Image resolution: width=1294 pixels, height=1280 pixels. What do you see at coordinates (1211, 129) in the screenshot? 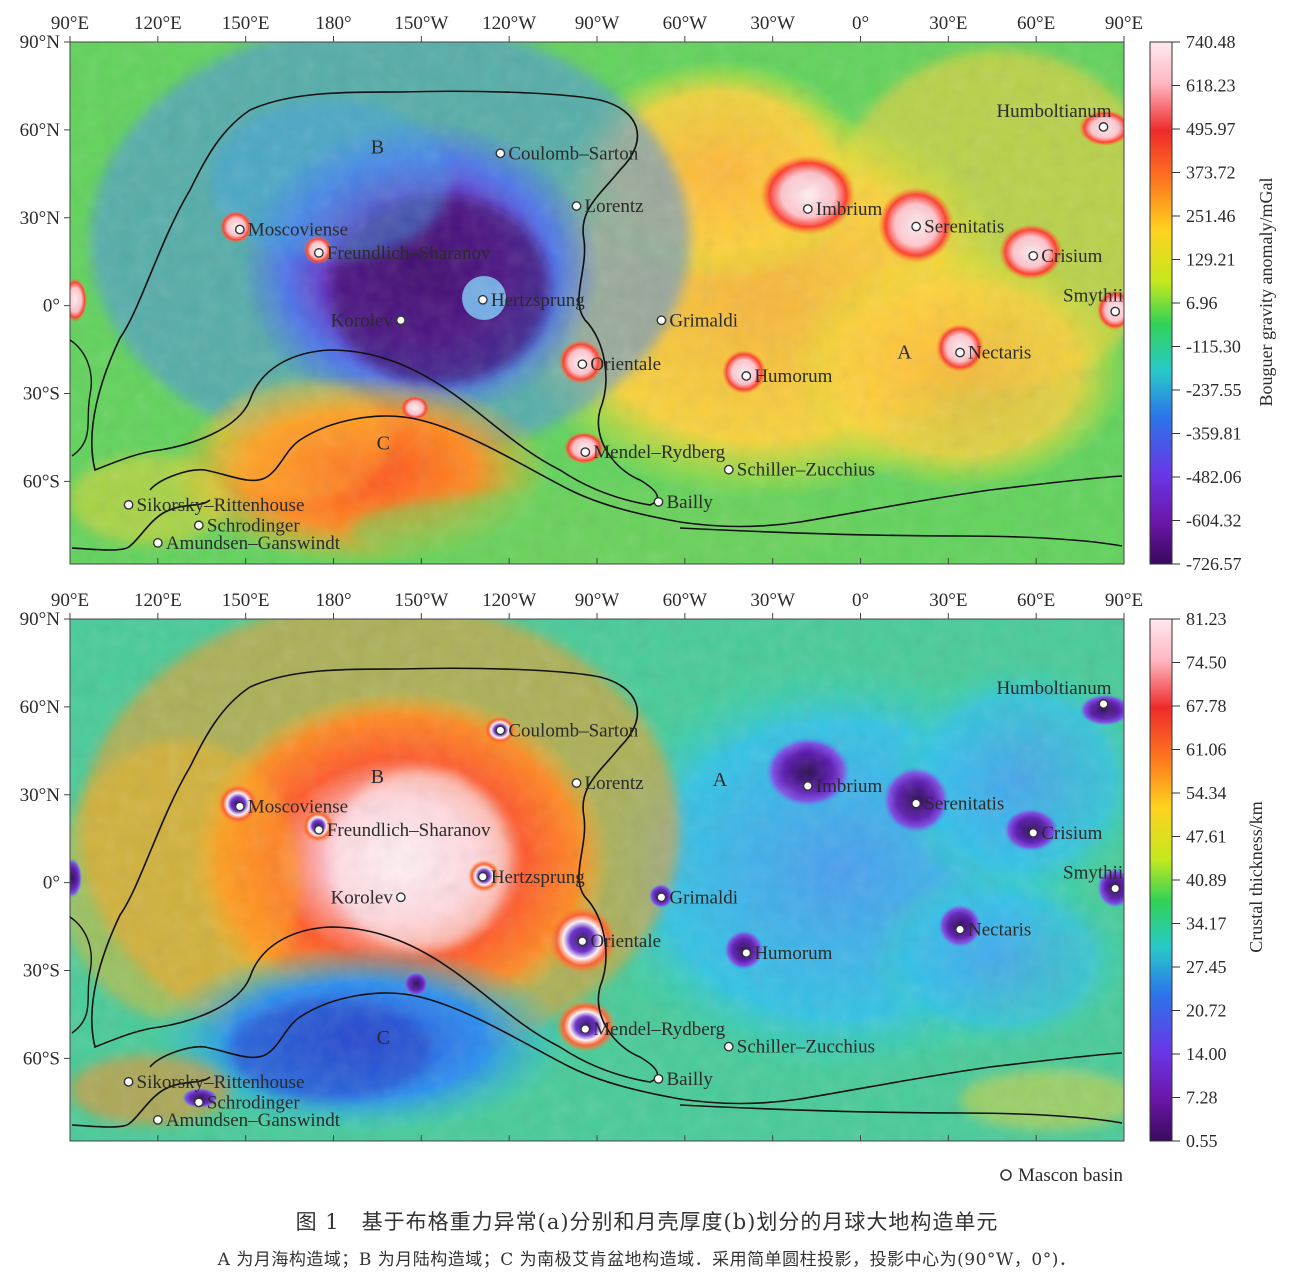
I see `colorbar-tick-label: 495.97` at bounding box center [1211, 129].